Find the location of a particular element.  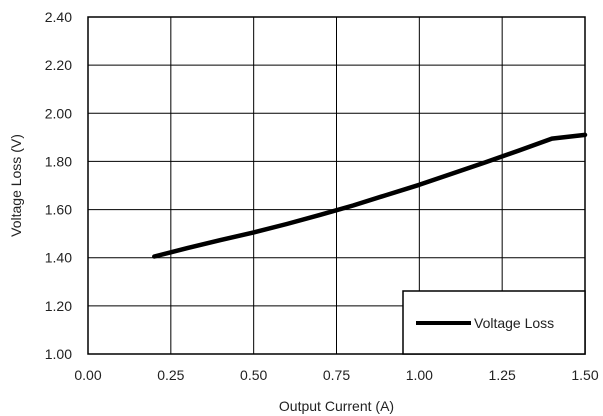

legend-label-voltage-loss: Voltage Loss is located at coordinates (514, 323).